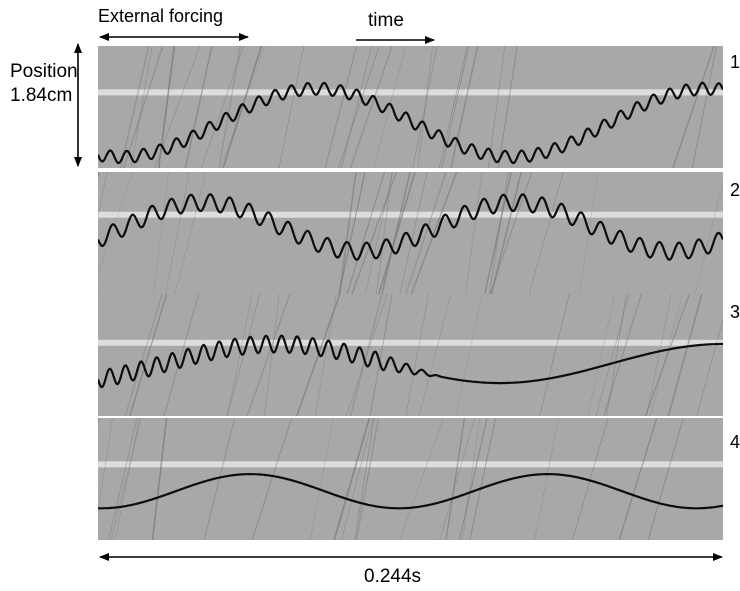 This screenshot has height=591, width=740. What do you see at coordinates (735, 312) in the screenshot?
I see `panel-number-3: 3` at bounding box center [735, 312].